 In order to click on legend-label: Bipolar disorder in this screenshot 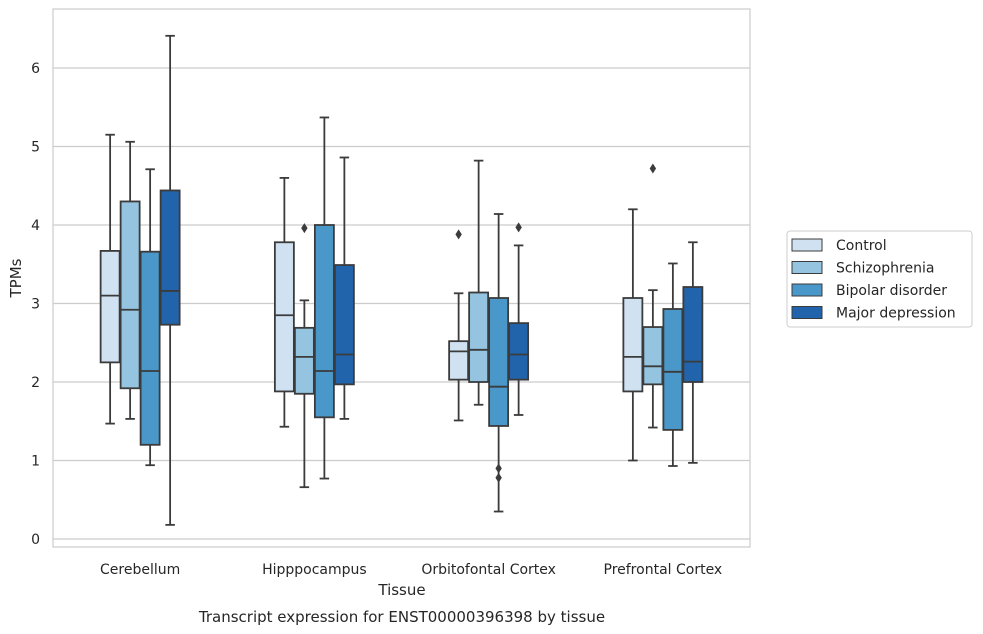, I will do `click(891, 291)`.